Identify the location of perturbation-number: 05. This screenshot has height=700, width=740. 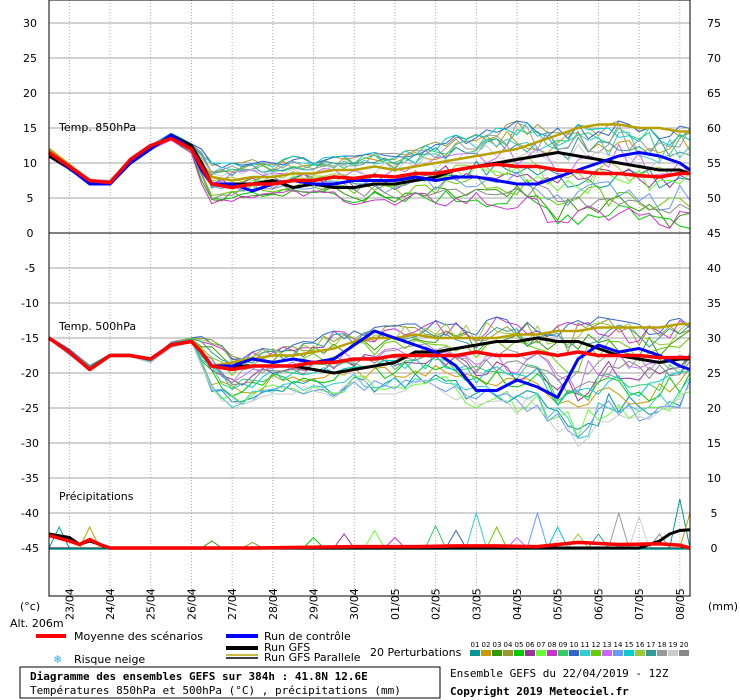
(519, 645).